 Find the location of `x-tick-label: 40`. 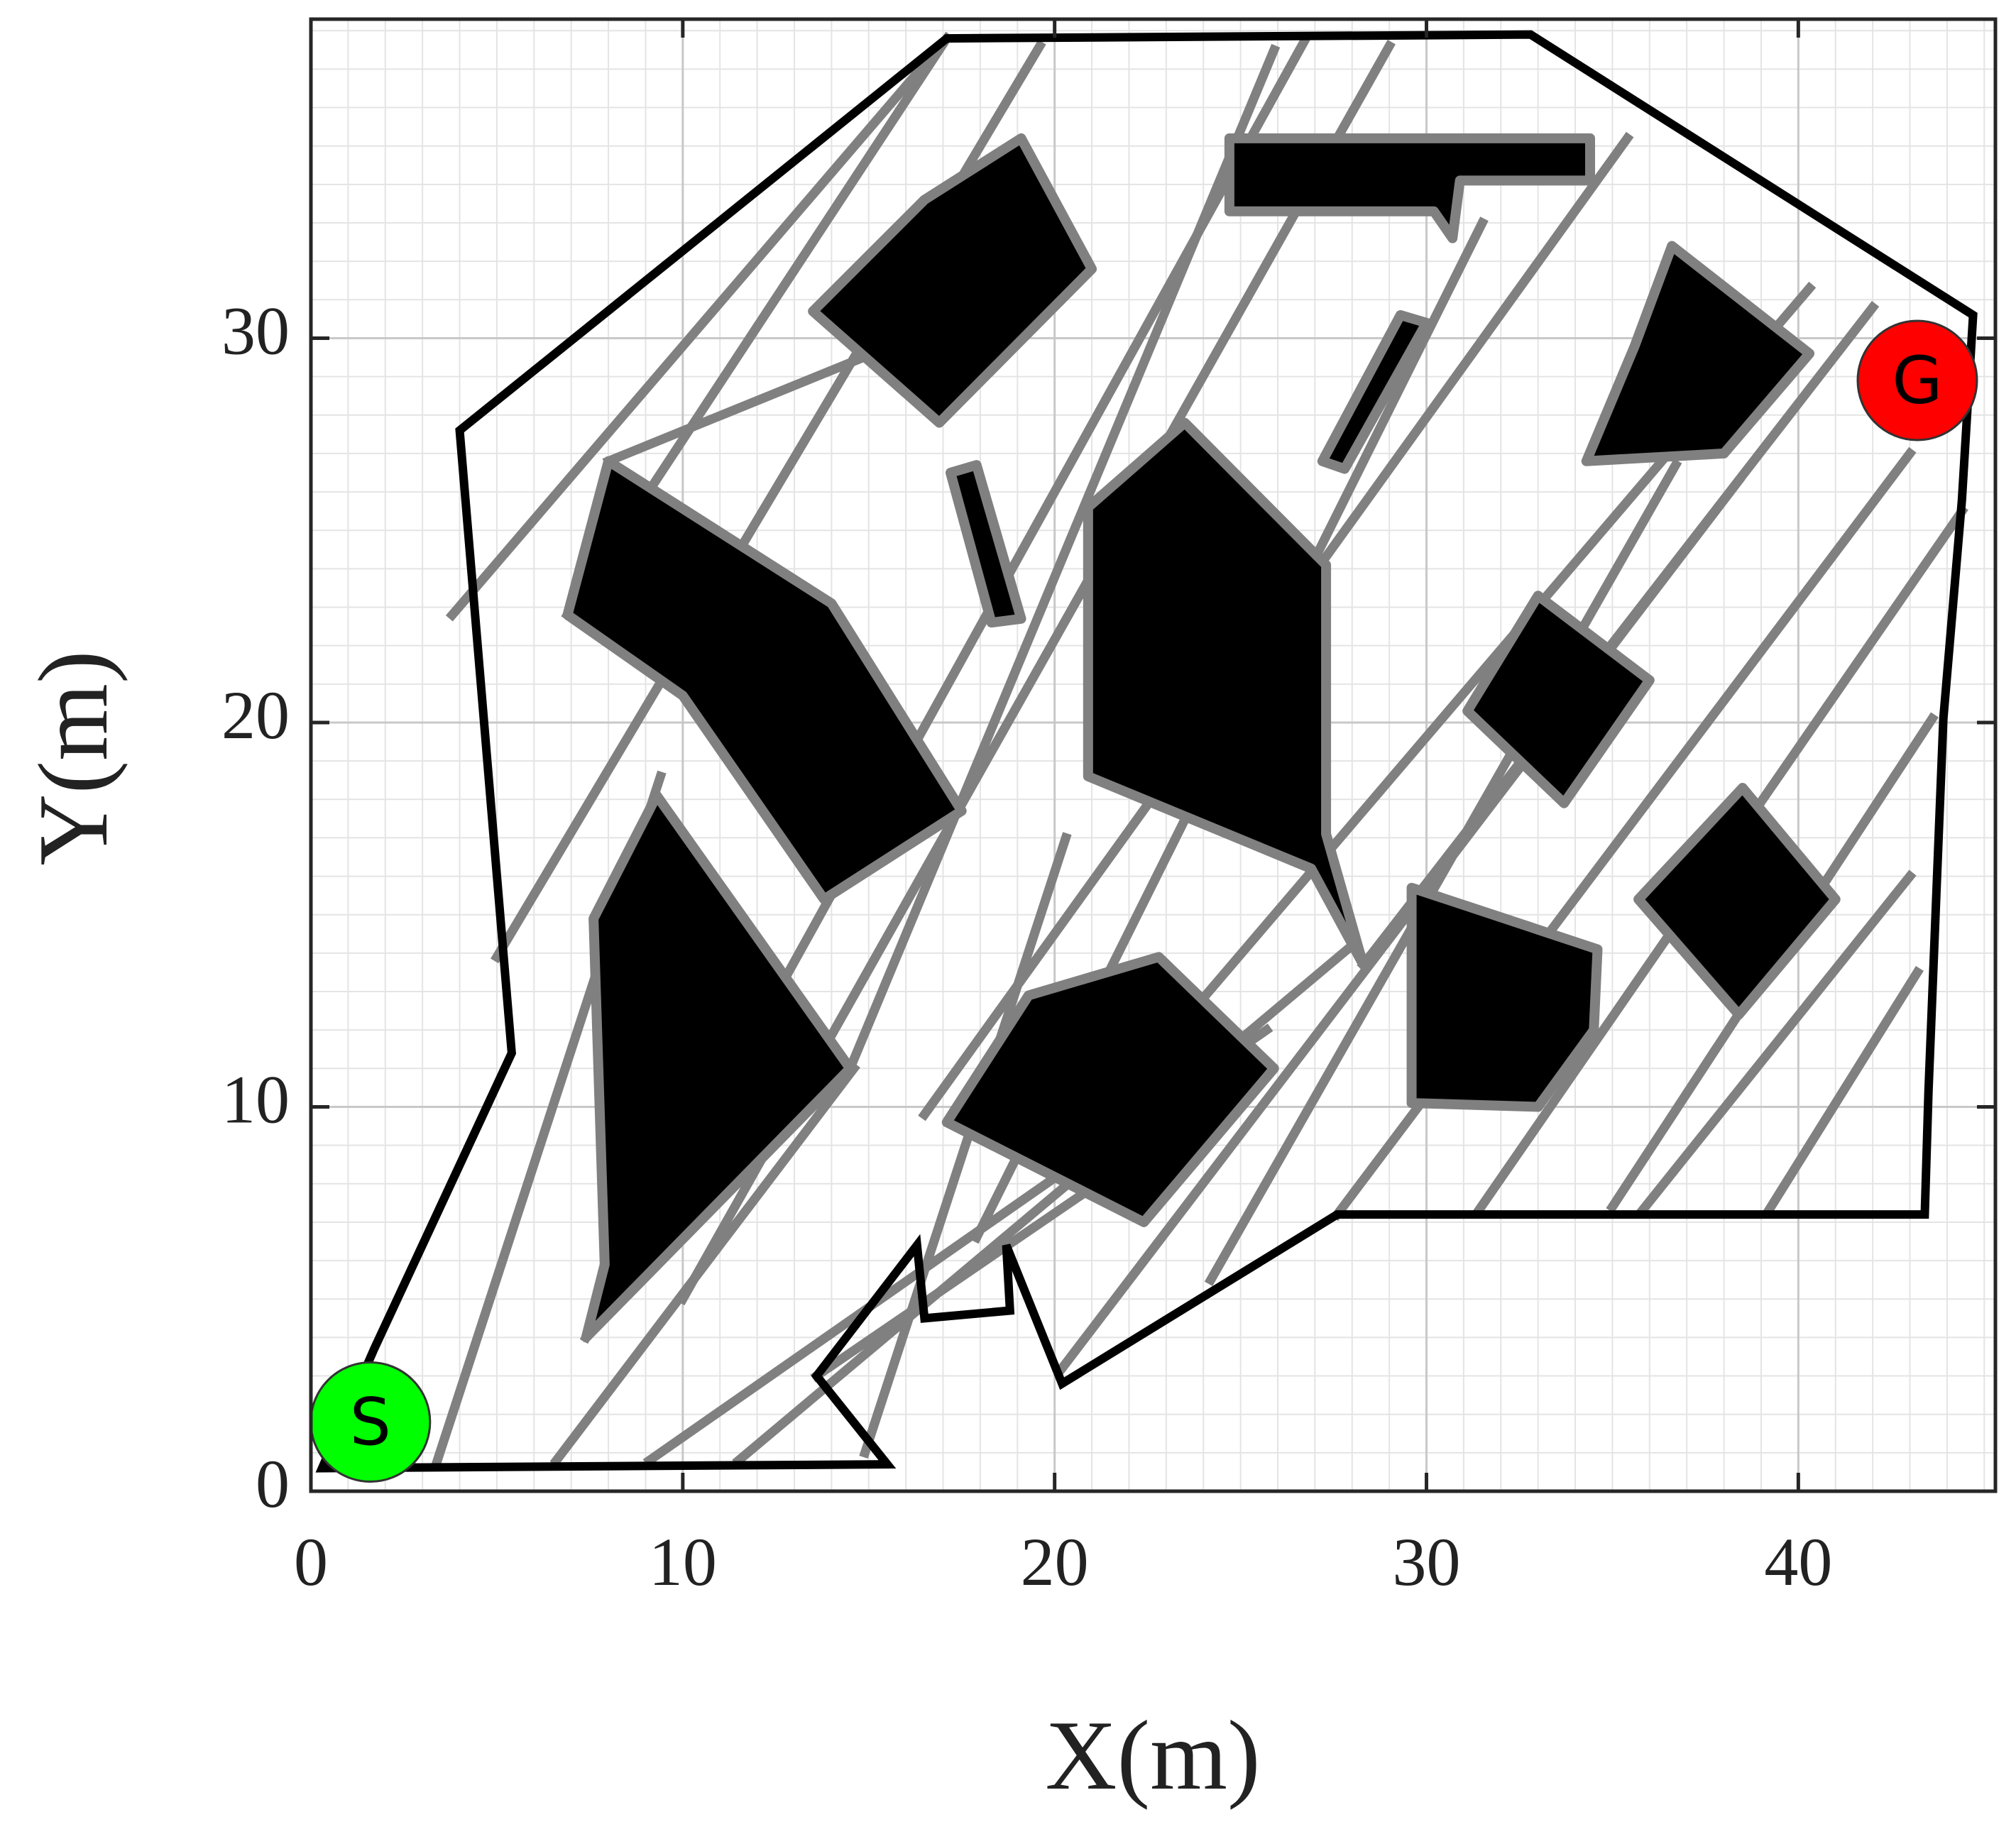

x-tick-label: 40 is located at coordinates (1798, 1562).